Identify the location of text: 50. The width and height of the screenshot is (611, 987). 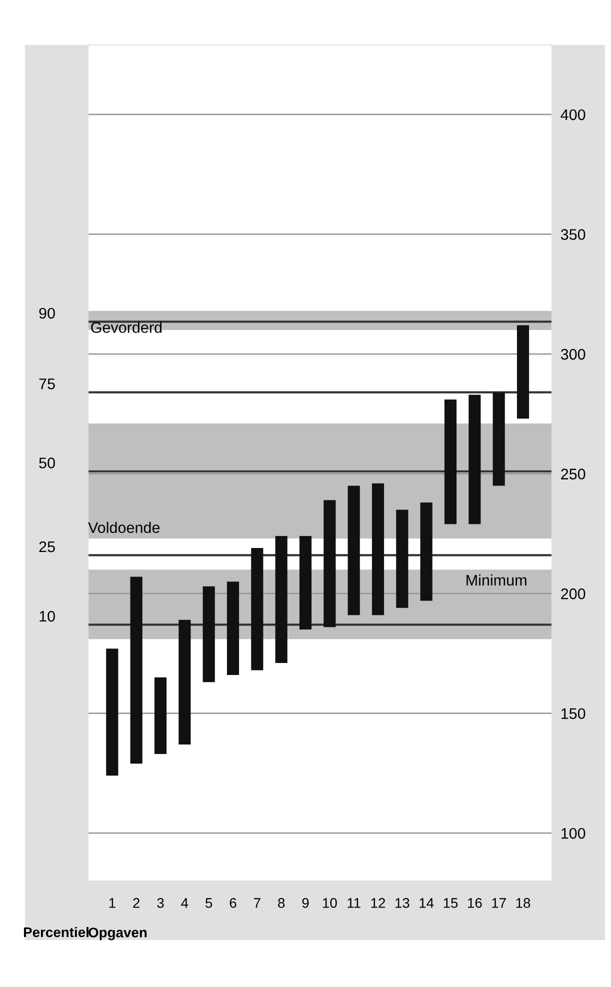
(47, 463).